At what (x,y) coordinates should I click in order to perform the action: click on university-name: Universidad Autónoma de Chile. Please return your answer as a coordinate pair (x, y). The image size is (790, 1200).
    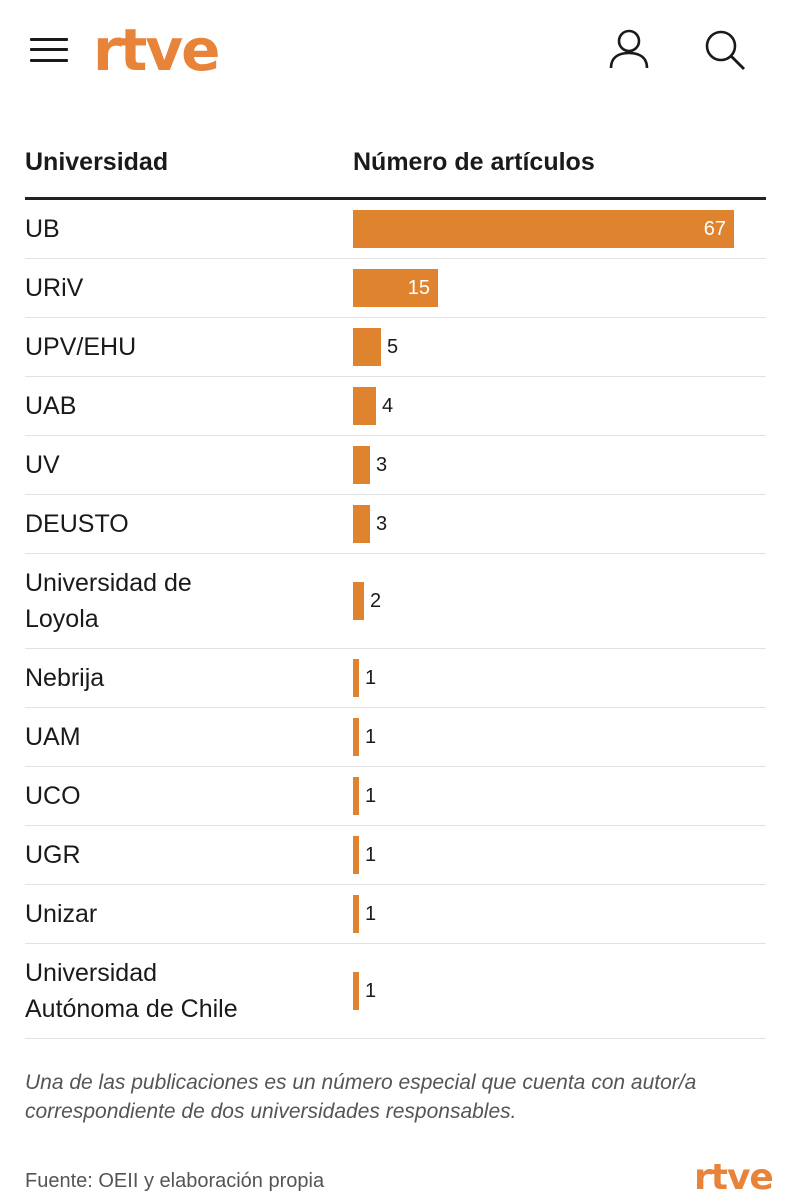
    Looking at the image, I should click on (175, 991).